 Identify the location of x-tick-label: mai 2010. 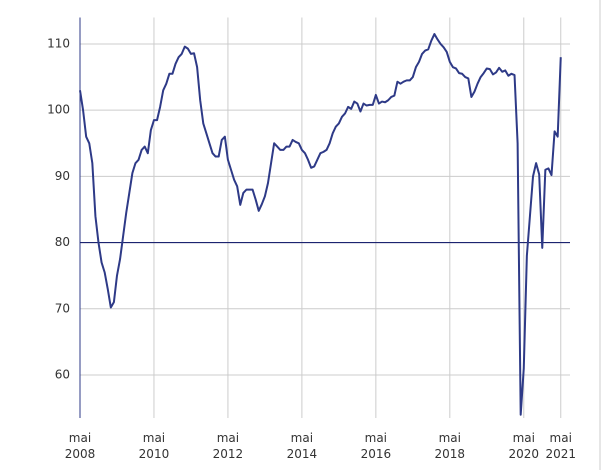
(154, 446).